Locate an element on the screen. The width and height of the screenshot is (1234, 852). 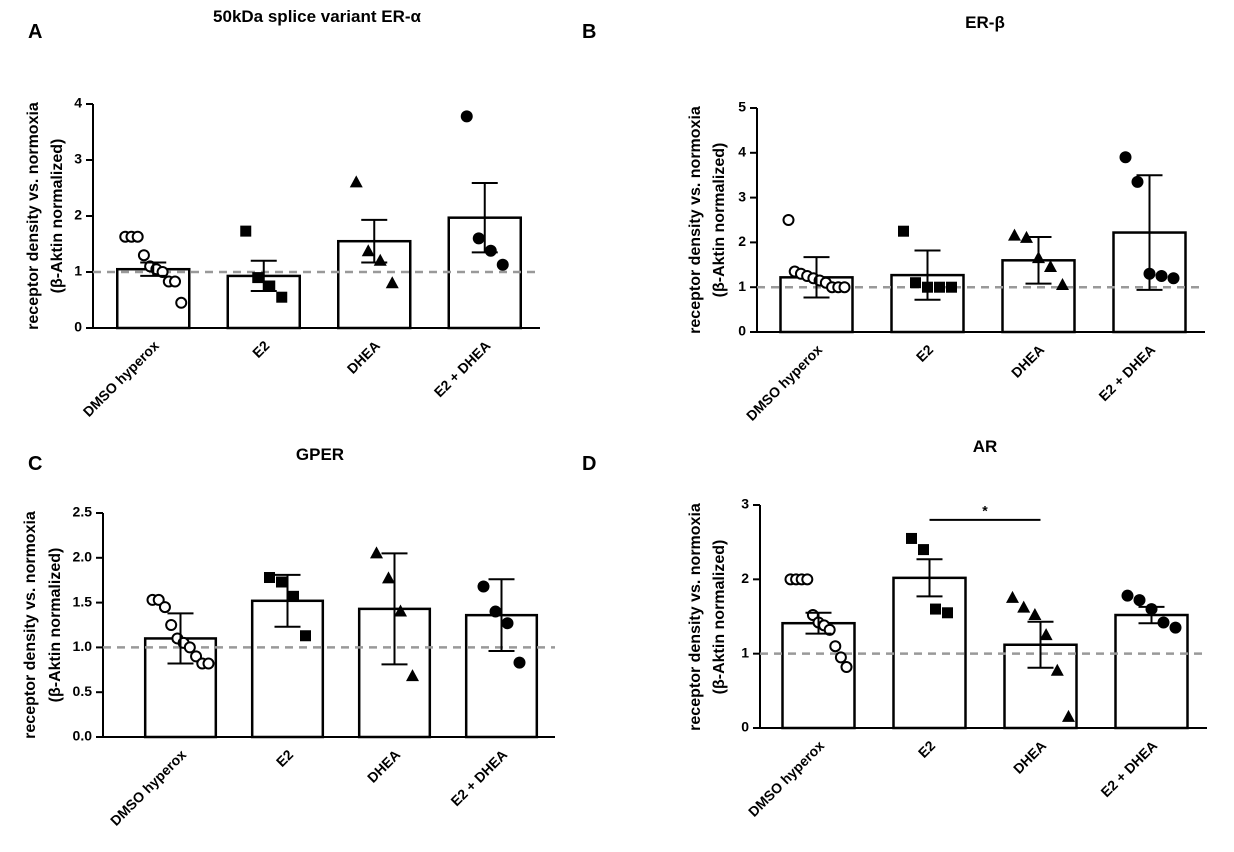
y-tick-label: 5 is located at coordinates (742, 107).